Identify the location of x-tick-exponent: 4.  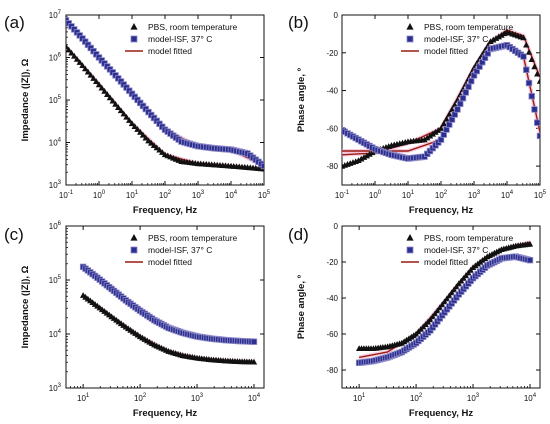
(535, 396).